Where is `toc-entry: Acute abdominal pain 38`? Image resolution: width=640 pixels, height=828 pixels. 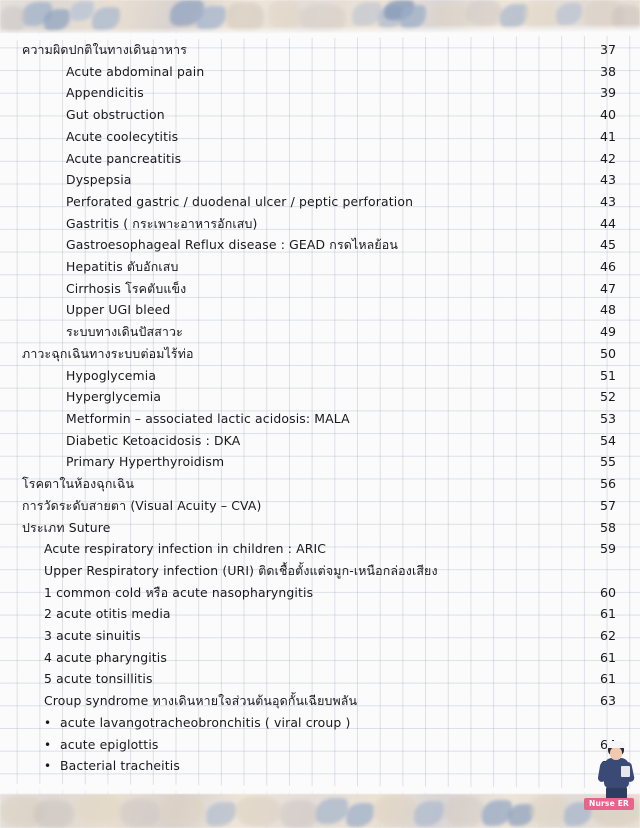
toc-entry: Acute abdominal pain 38 is located at coordinates (320, 71).